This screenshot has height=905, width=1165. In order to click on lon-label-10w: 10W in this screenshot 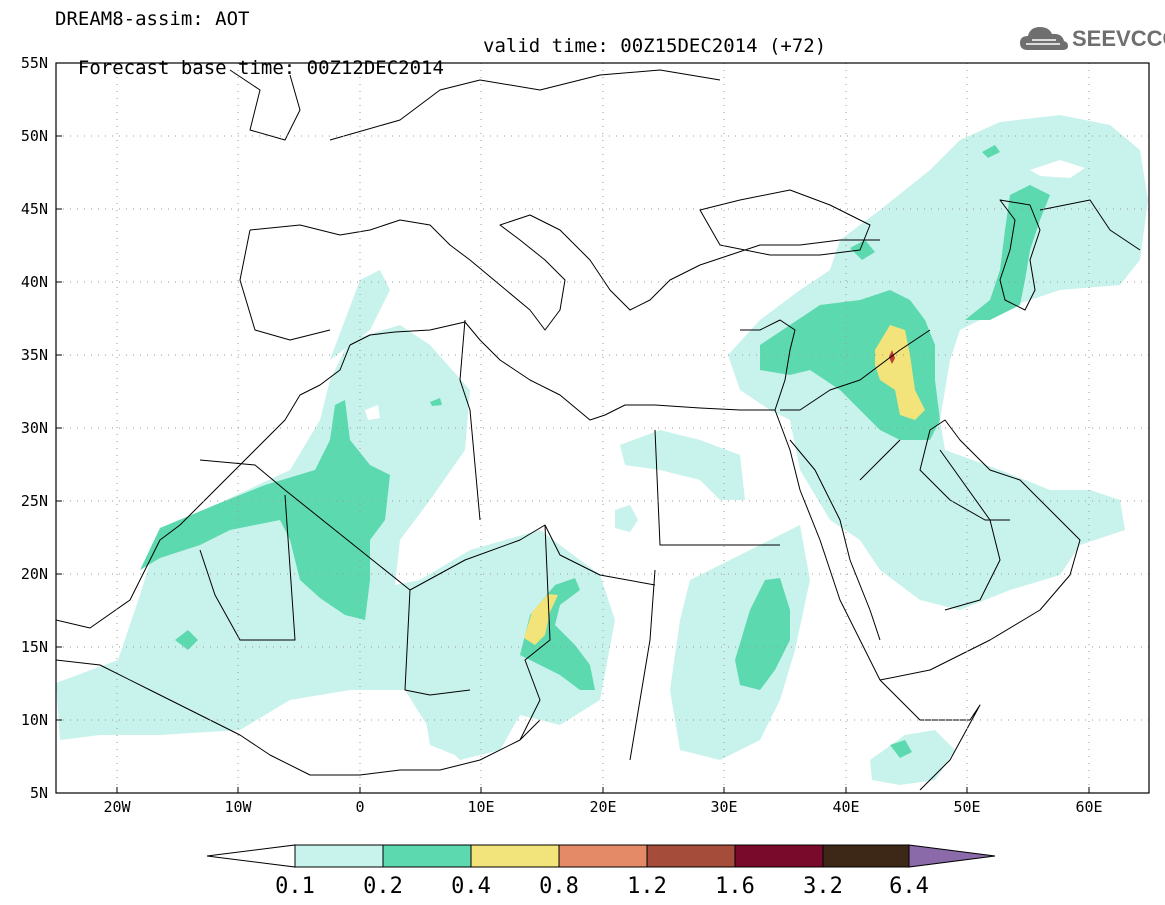, I will do `click(238, 807)`.